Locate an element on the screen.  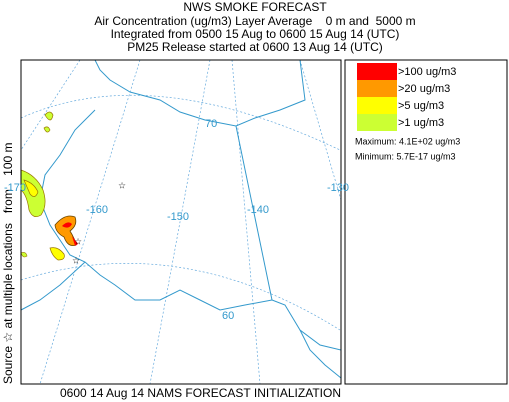
title: NWS SMOKE FORECAST is located at coordinates (255, 7).